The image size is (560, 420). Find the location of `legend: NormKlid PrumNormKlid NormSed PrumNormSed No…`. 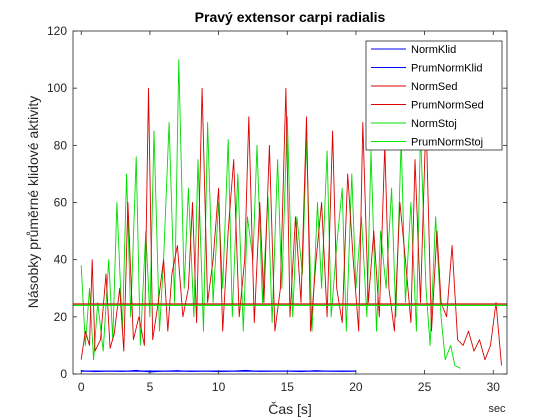

legend: NormKlid PrumNormKlid NormSed PrumNormSed No… is located at coordinates (434, 95).